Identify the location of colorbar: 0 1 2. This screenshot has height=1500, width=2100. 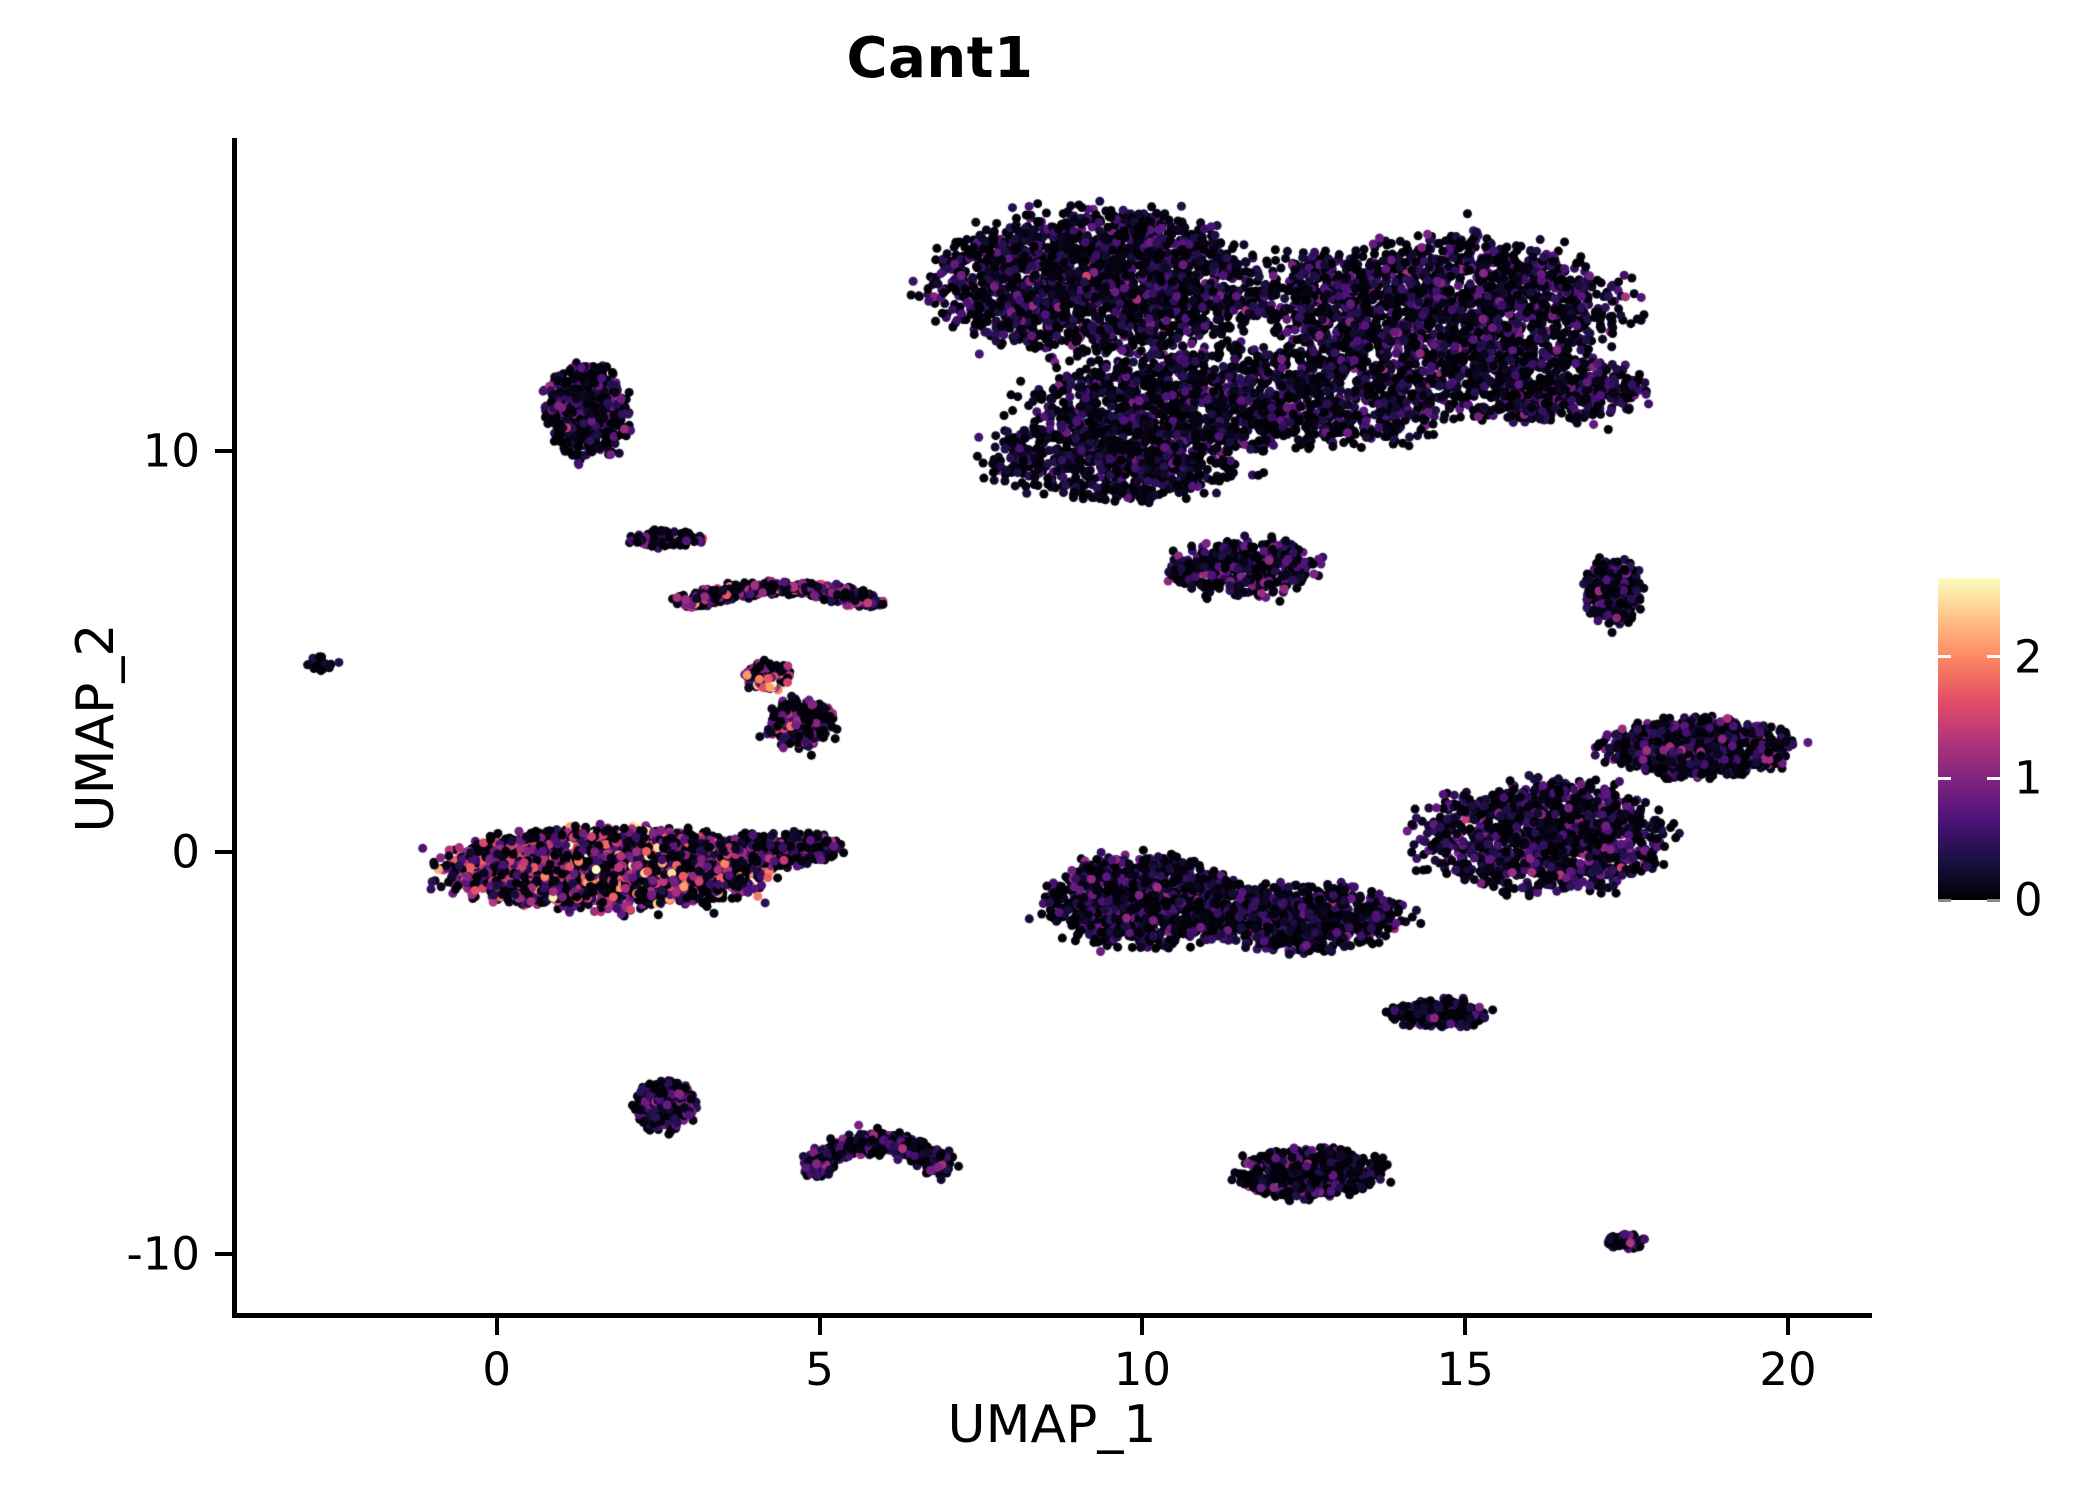
(2013, 752).